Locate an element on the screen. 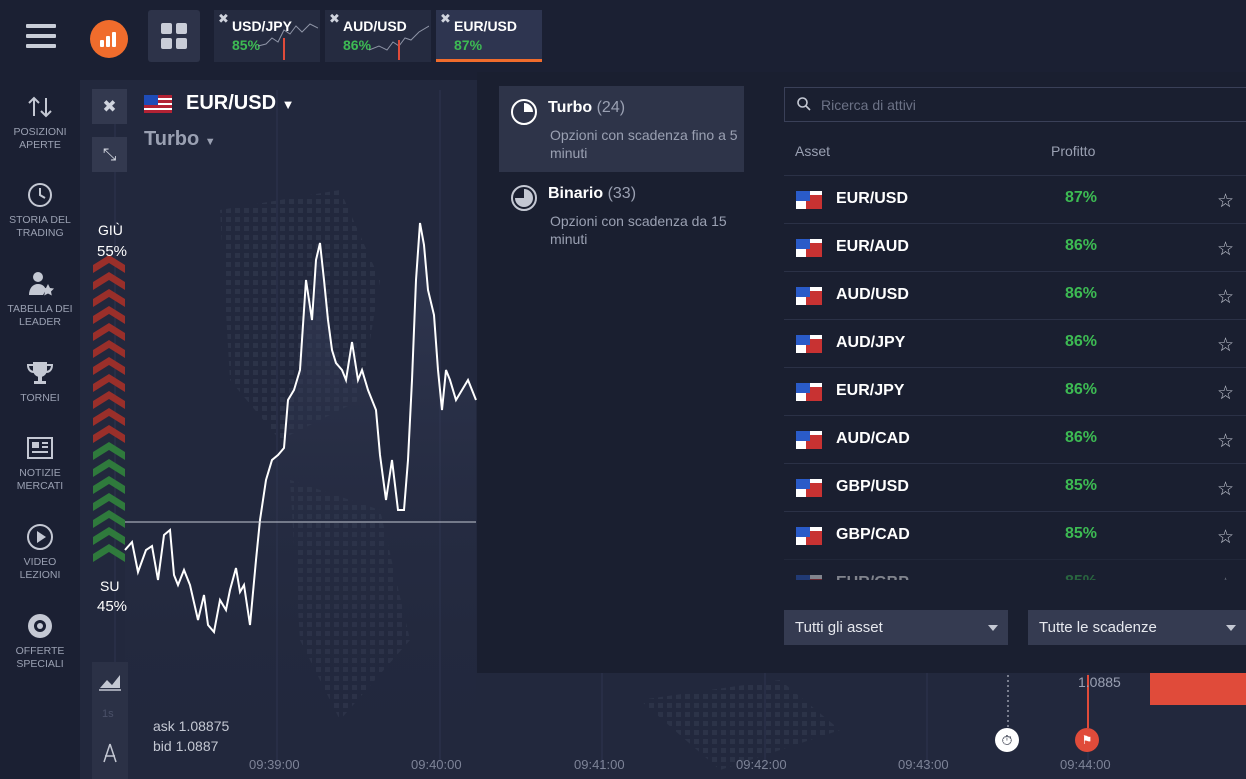 The height and width of the screenshot is (779, 1246). area-chart-icon is located at coordinates (110, 681).